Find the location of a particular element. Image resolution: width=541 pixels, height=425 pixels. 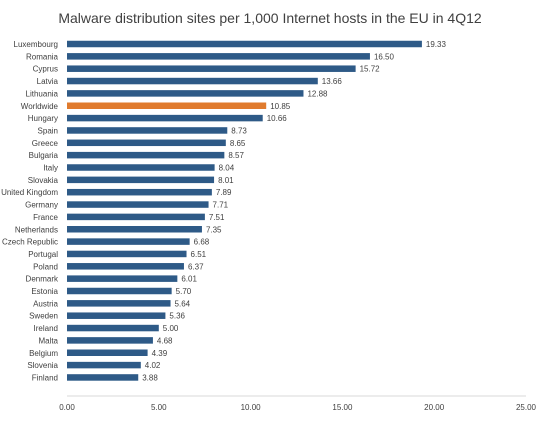

bar-austria is located at coordinates (119, 303).